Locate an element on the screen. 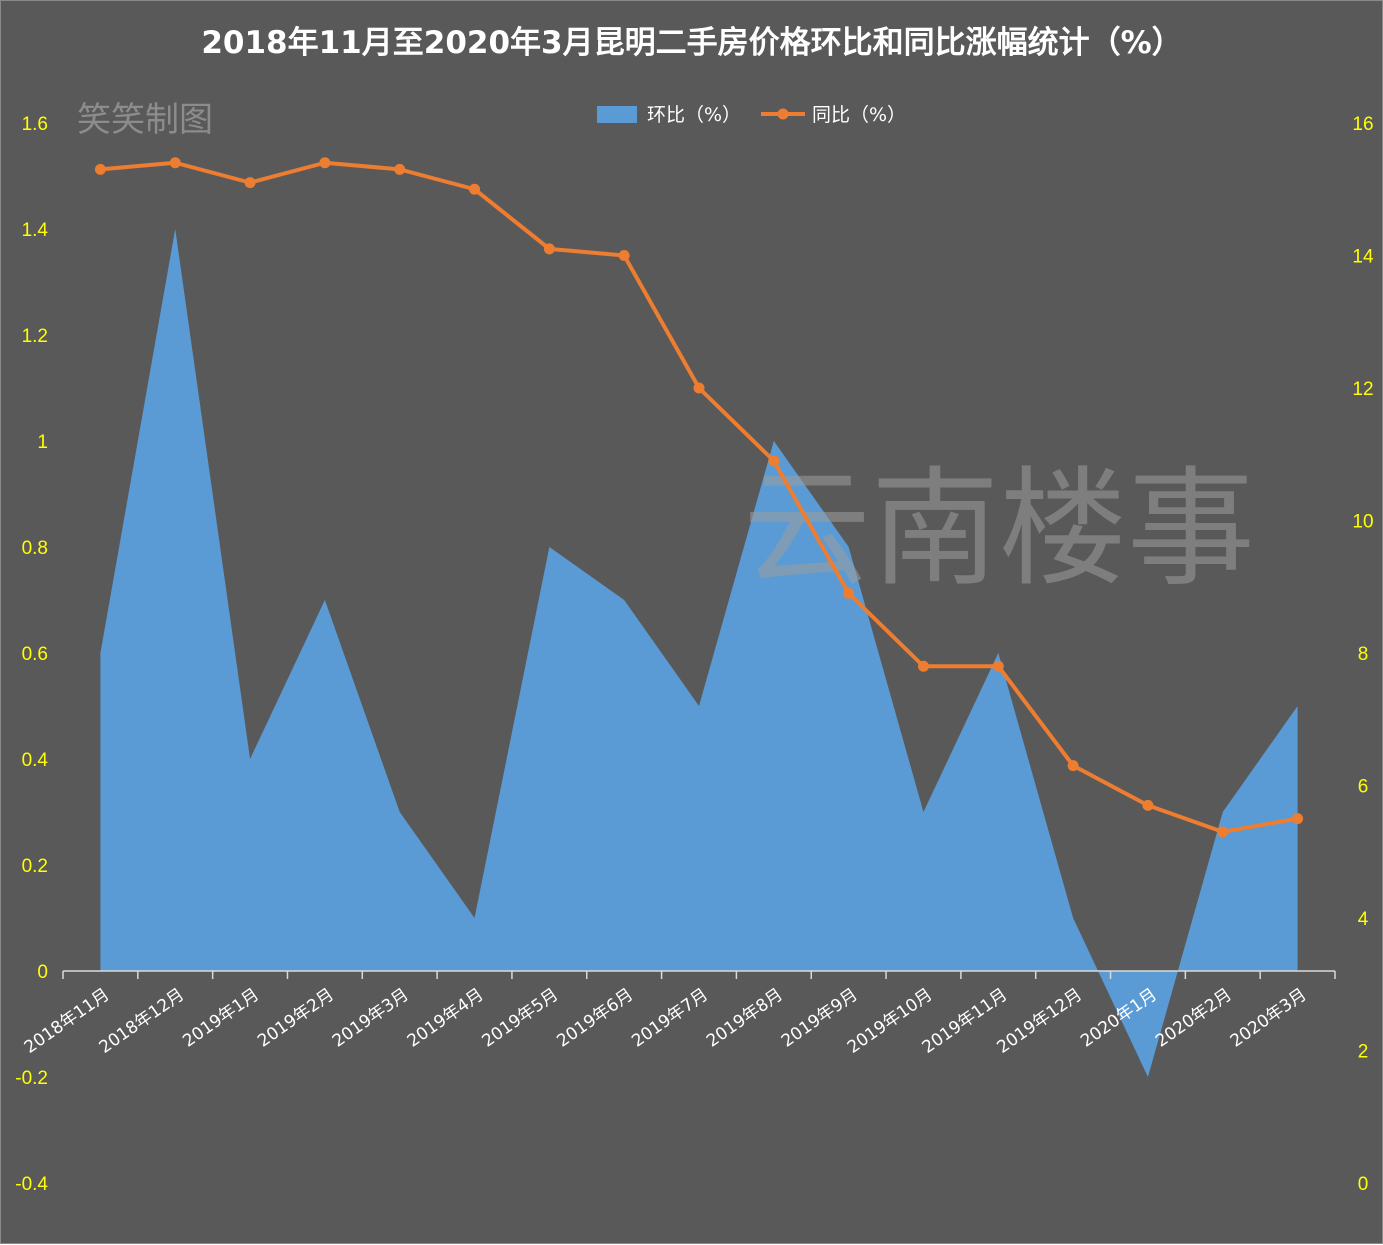  right-tick-label: 4 is located at coordinates (1363, 919).